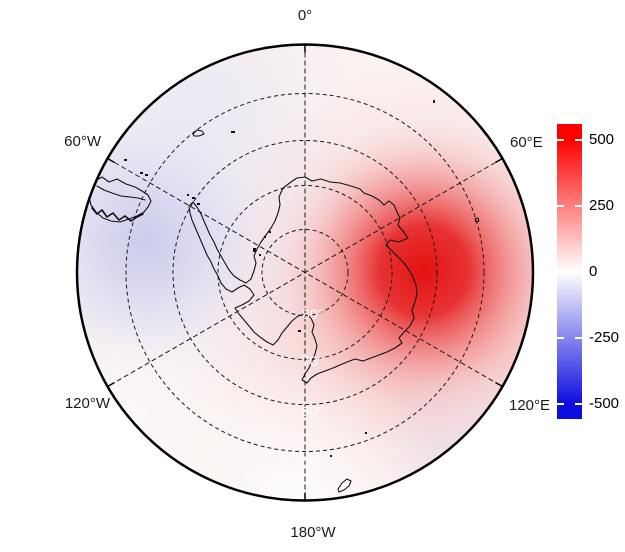 The image size is (625, 552). Describe the element at coordinates (312, 411) in the screenshot. I see `latitude-label-60s: 60°` at that location.